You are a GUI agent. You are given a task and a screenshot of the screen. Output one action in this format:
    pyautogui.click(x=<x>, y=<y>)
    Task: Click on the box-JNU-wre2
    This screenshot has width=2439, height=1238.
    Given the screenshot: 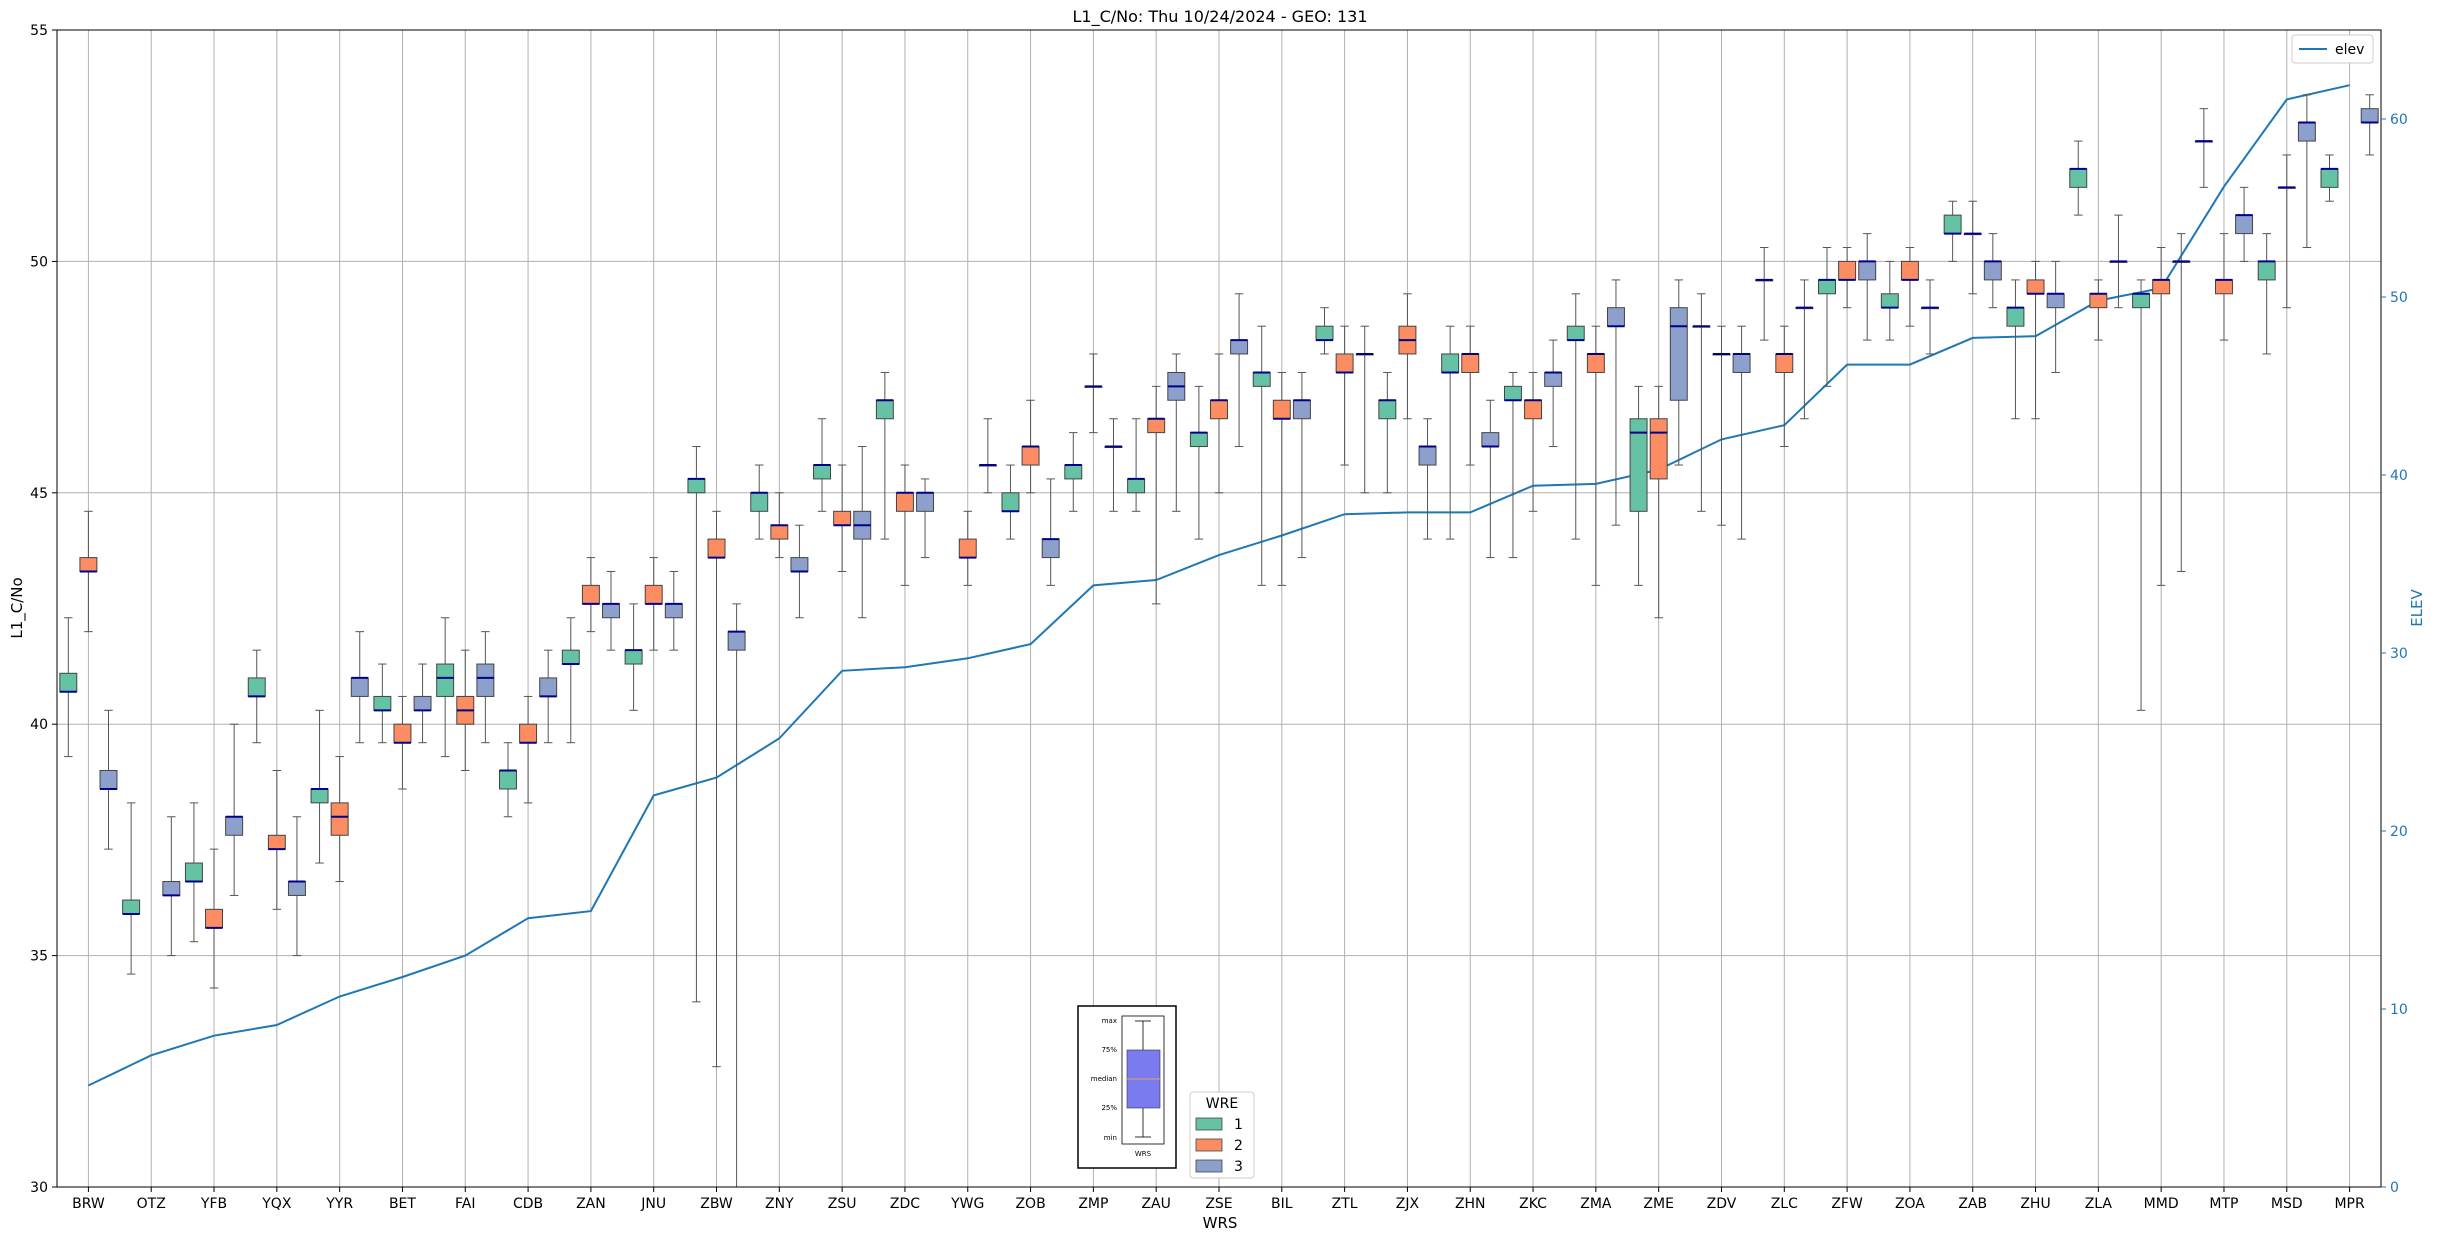 What is the action you would take?
    pyautogui.click(x=653, y=604)
    